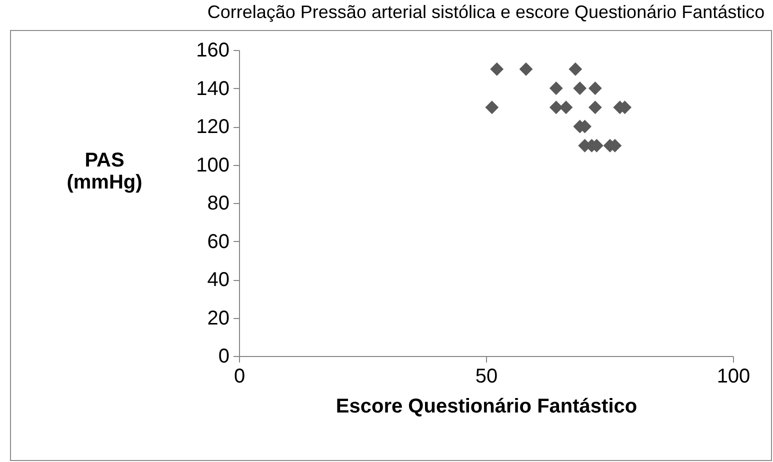 The height and width of the screenshot is (462, 773). I want to click on x-axis-title: Escore Questionário Fantástico, so click(487, 407).